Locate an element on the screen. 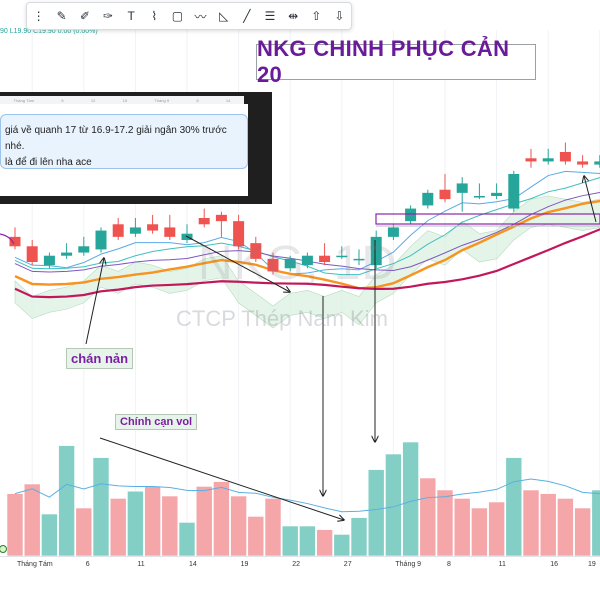  pencil-icon: ✐ is located at coordinates (84, 16).